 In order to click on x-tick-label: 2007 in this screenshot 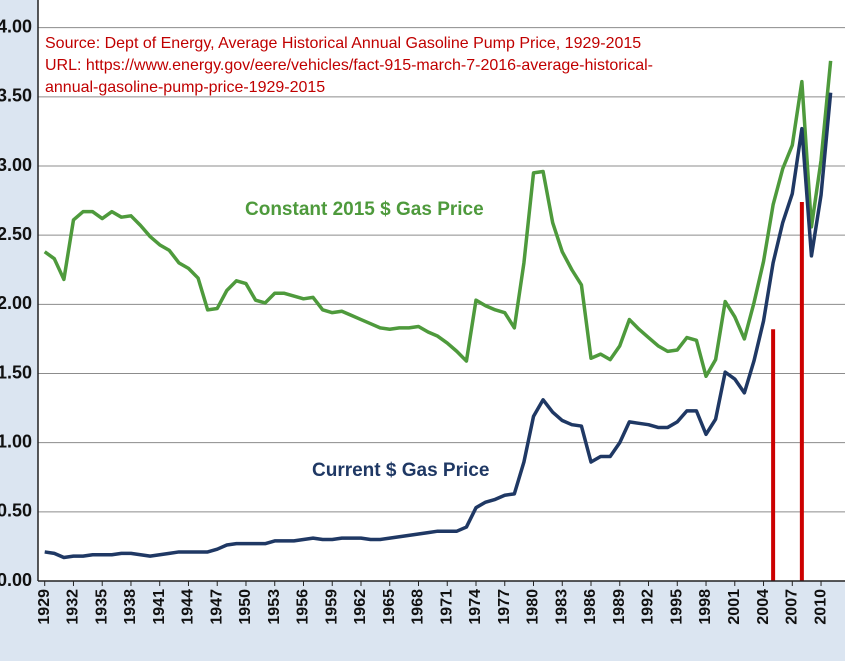, I will do `click(792, 607)`.